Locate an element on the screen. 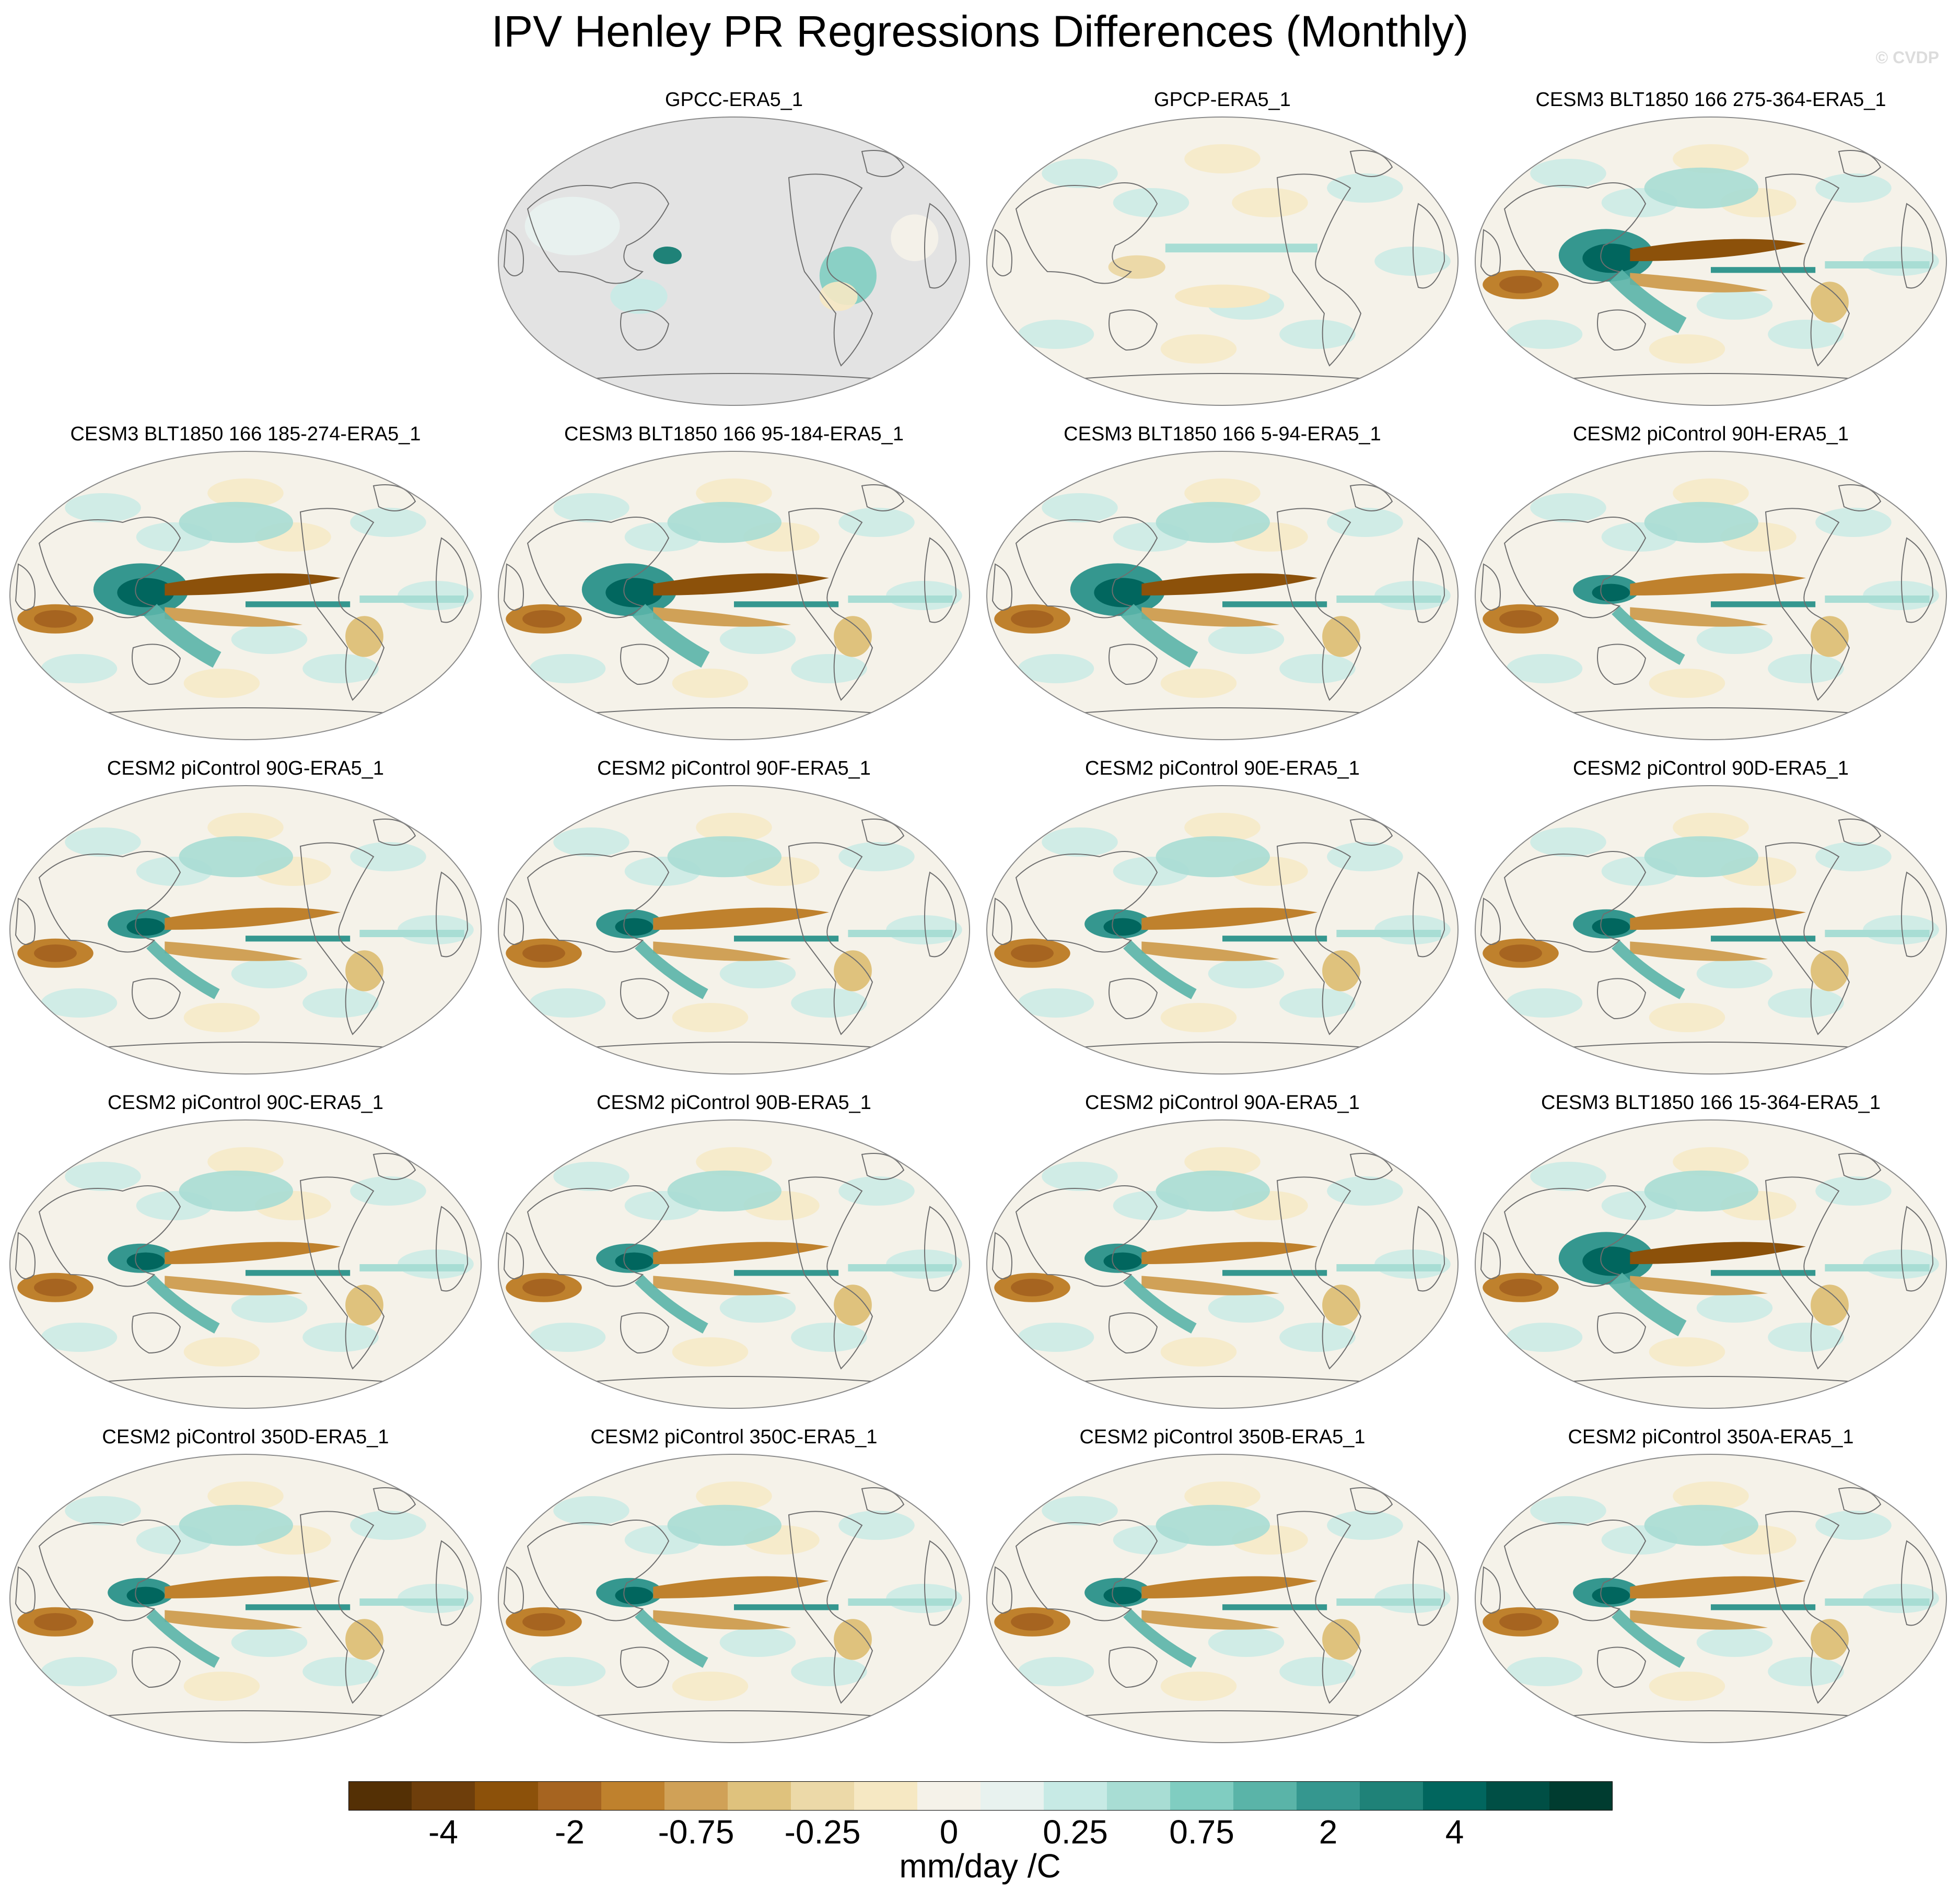 The width and height of the screenshot is (1960, 1903). colorbar-tick-label: 0.25 is located at coordinates (1075, 1832).